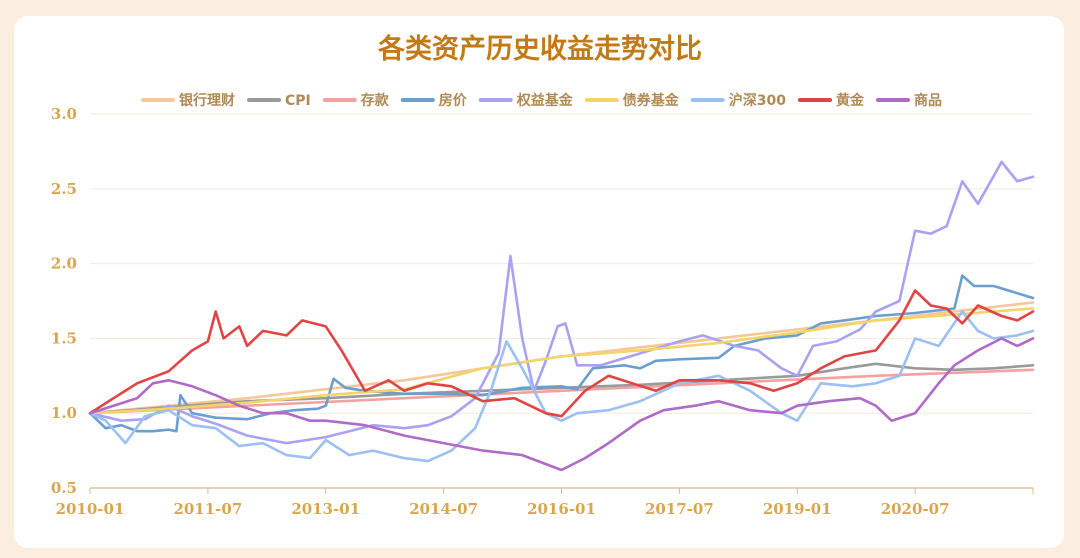 The width and height of the screenshot is (1080, 558). What do you see at coordinates (64, 338) in the screenshot?
I see `y-tick-label: 1.5` at bounding box center [64, 338].